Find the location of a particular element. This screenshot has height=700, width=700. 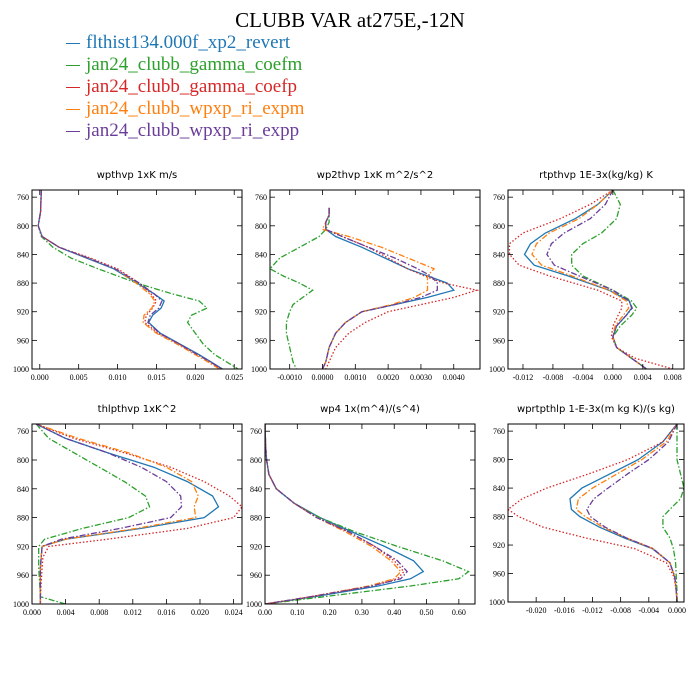

chart-5-ytick-label-6: 1000 is located at coordinates (497, 602).